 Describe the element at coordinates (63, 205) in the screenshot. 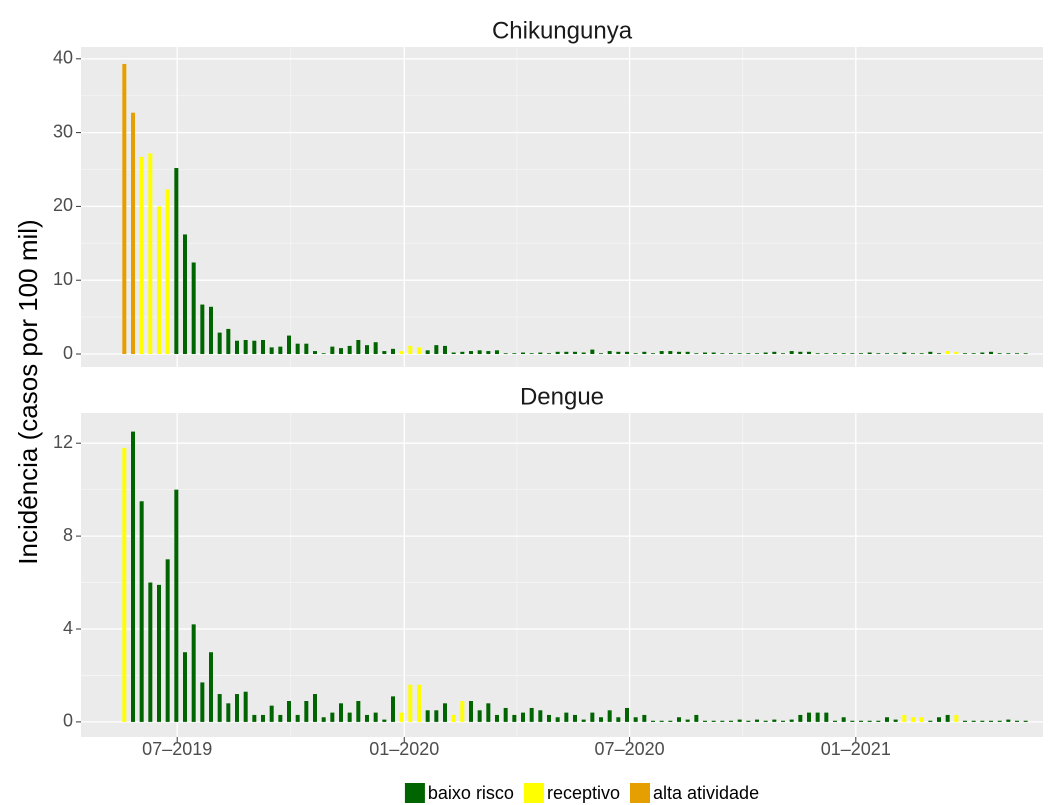

I see `y-tick-label: 20` at that location.